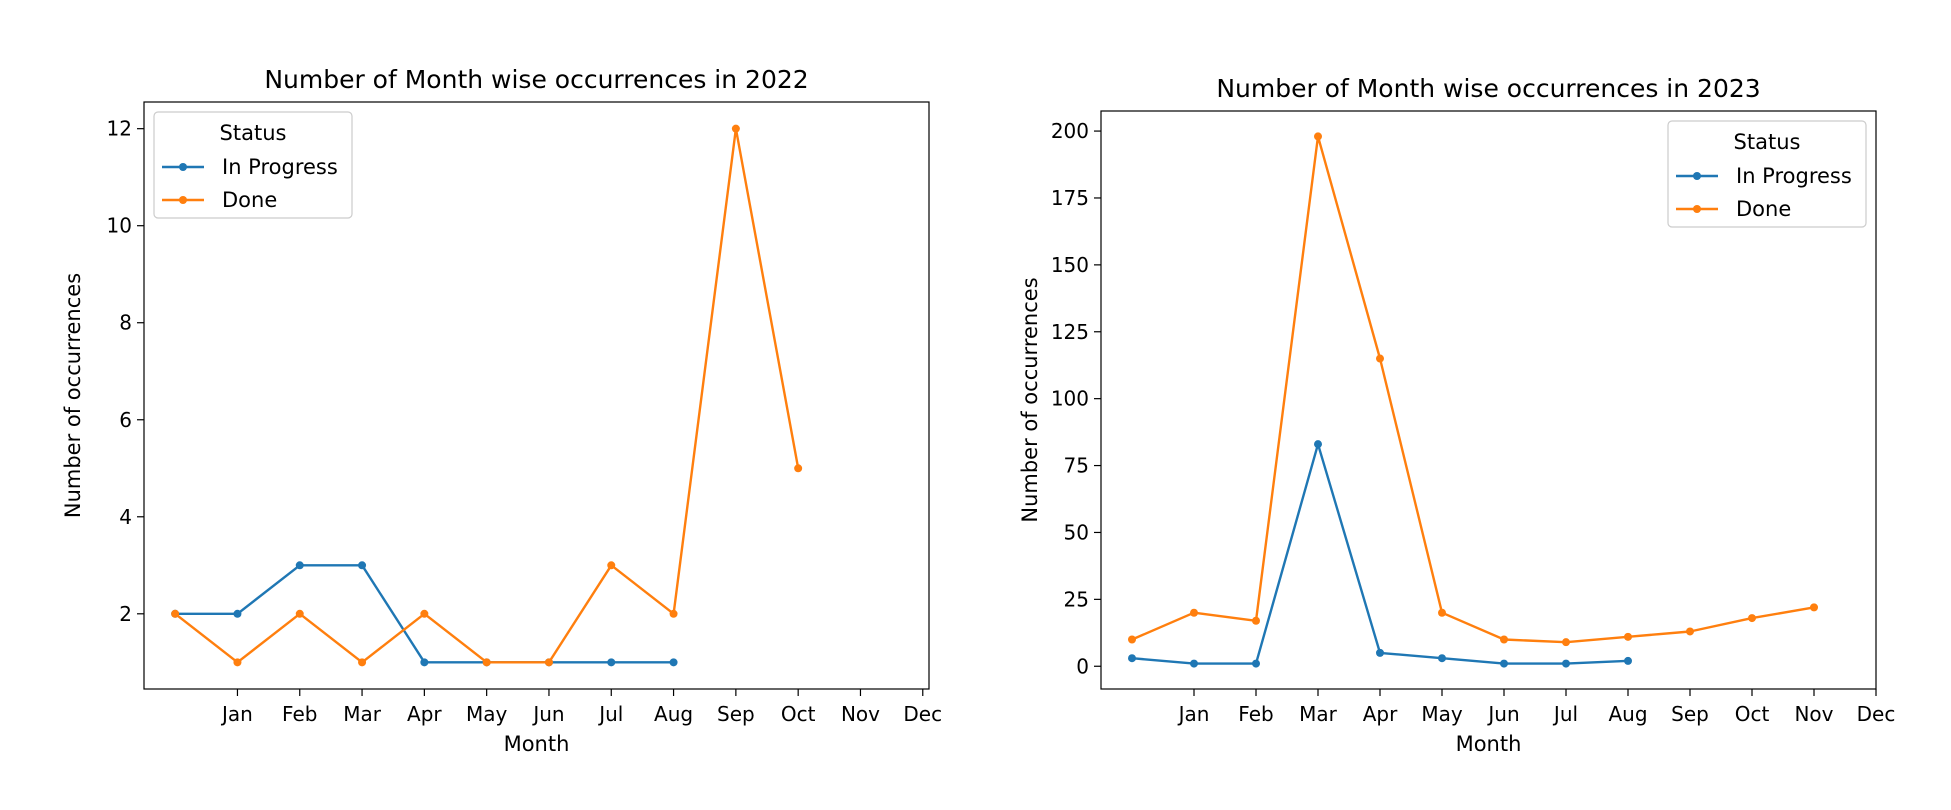 Image resolution: width=1951 pixels, height=810 pixels. Describe the element at coordinates (1070, 332) in the screenshot. I see `y-tick-label: 125` at that location.